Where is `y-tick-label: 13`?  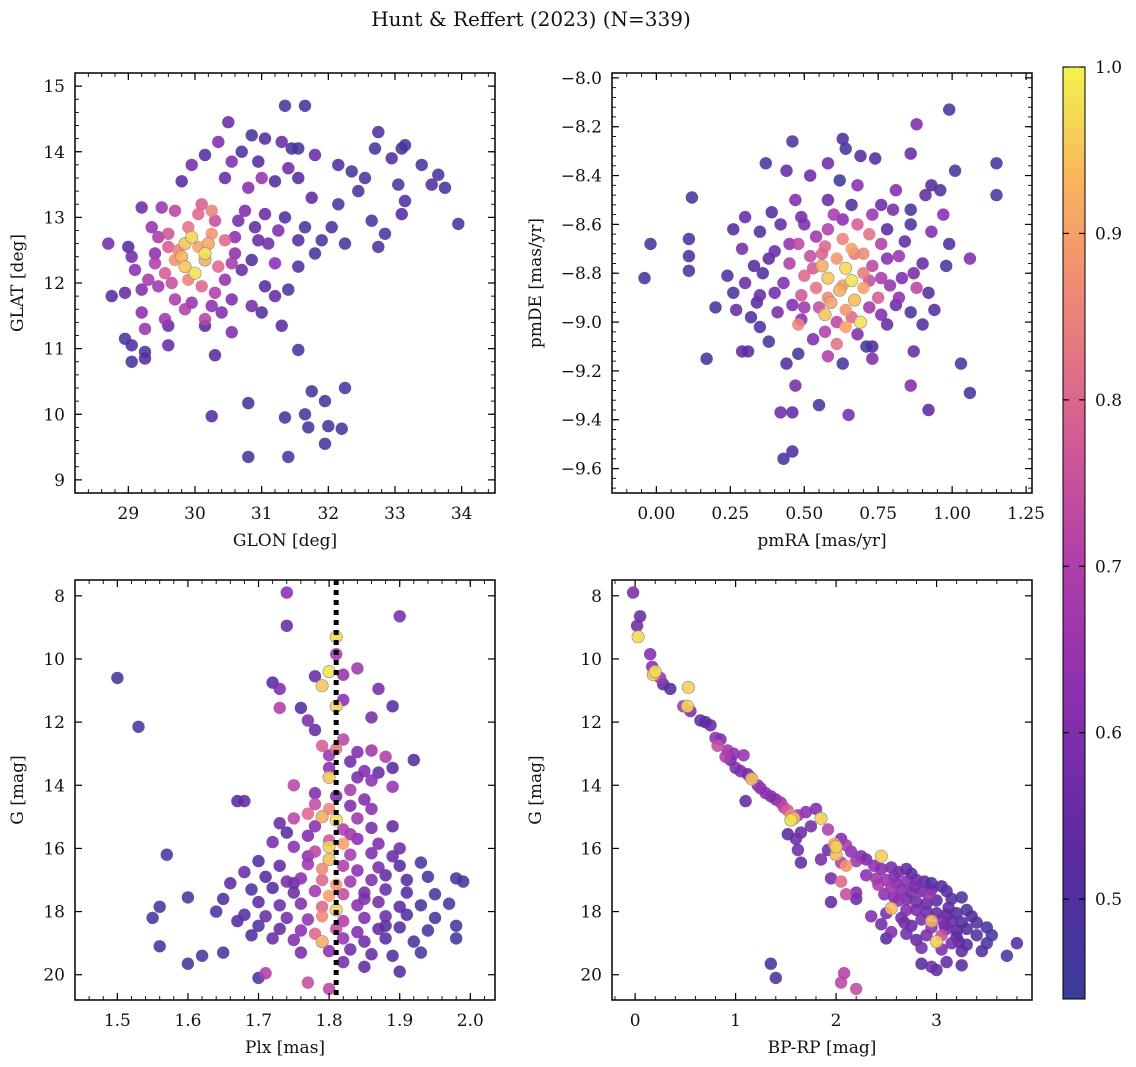 y-tick-label: 13 is located at coordinates (54, 218).